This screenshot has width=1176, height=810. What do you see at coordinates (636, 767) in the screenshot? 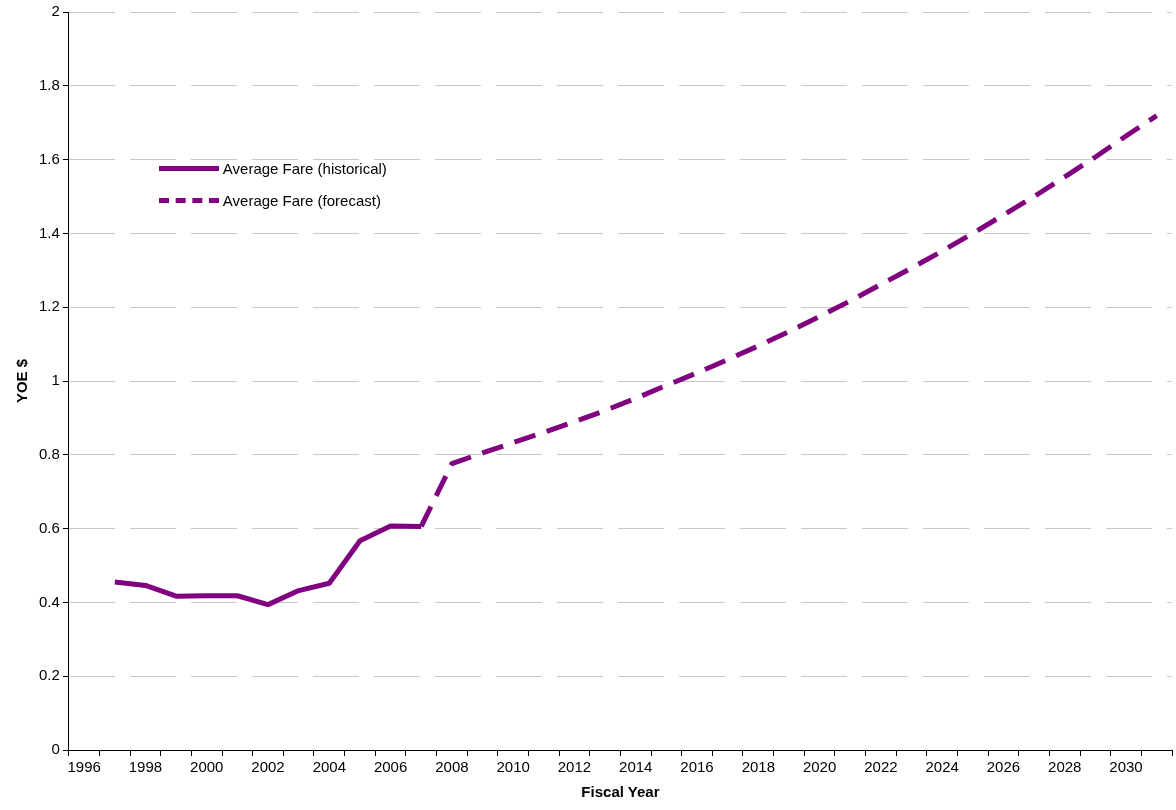
I see `x-tick-label: 2014` at bounding box center [636, 767].